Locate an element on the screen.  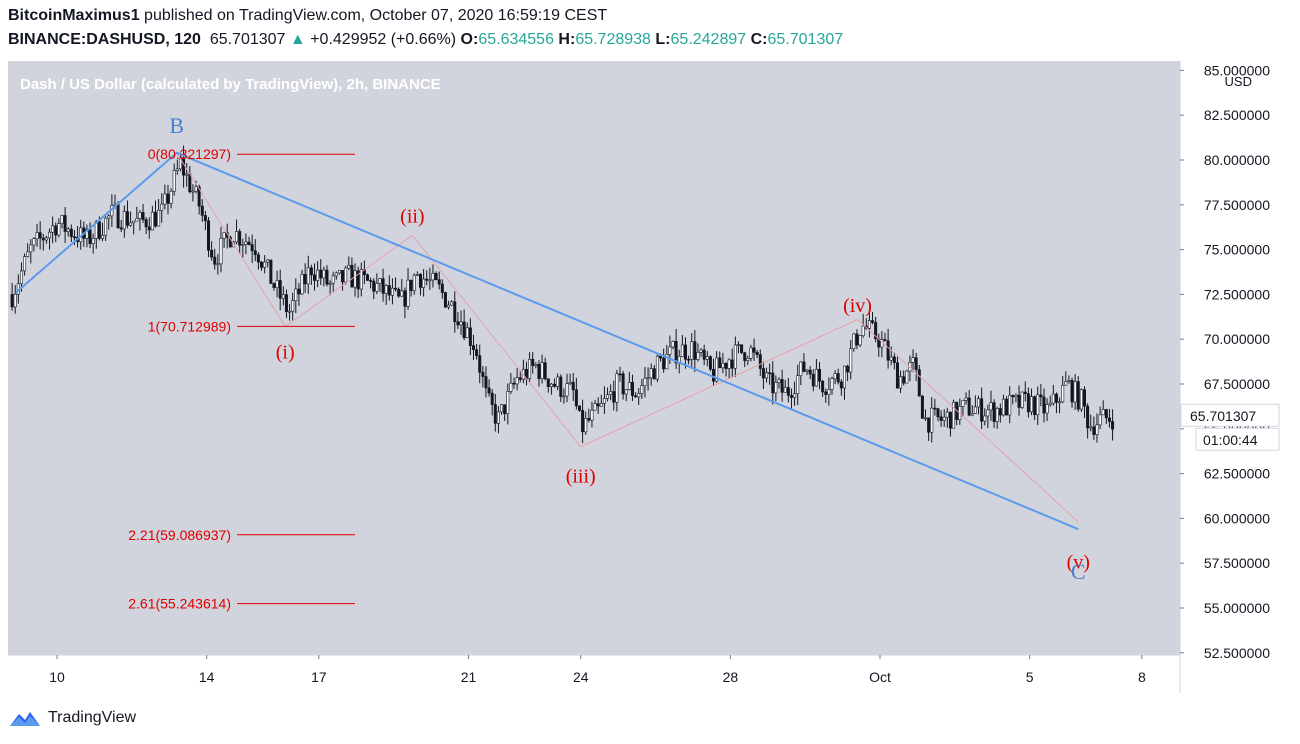
y-tick-label: 75.000000 is located at coordinates (1237, 250).